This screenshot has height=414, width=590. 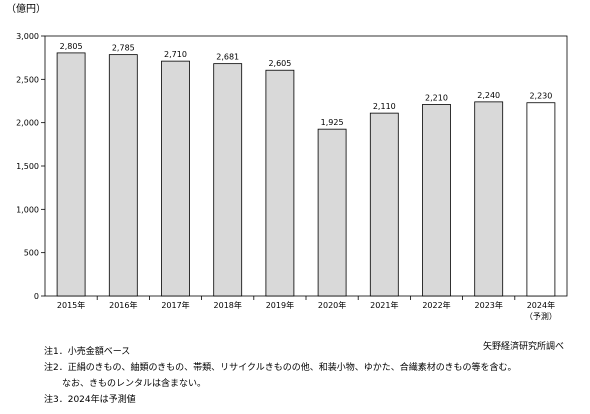 What do you see at coordinates (27, 79) in the screenshot?
I see `y-tick-label: 2,500` at bounding box center [27, 79].